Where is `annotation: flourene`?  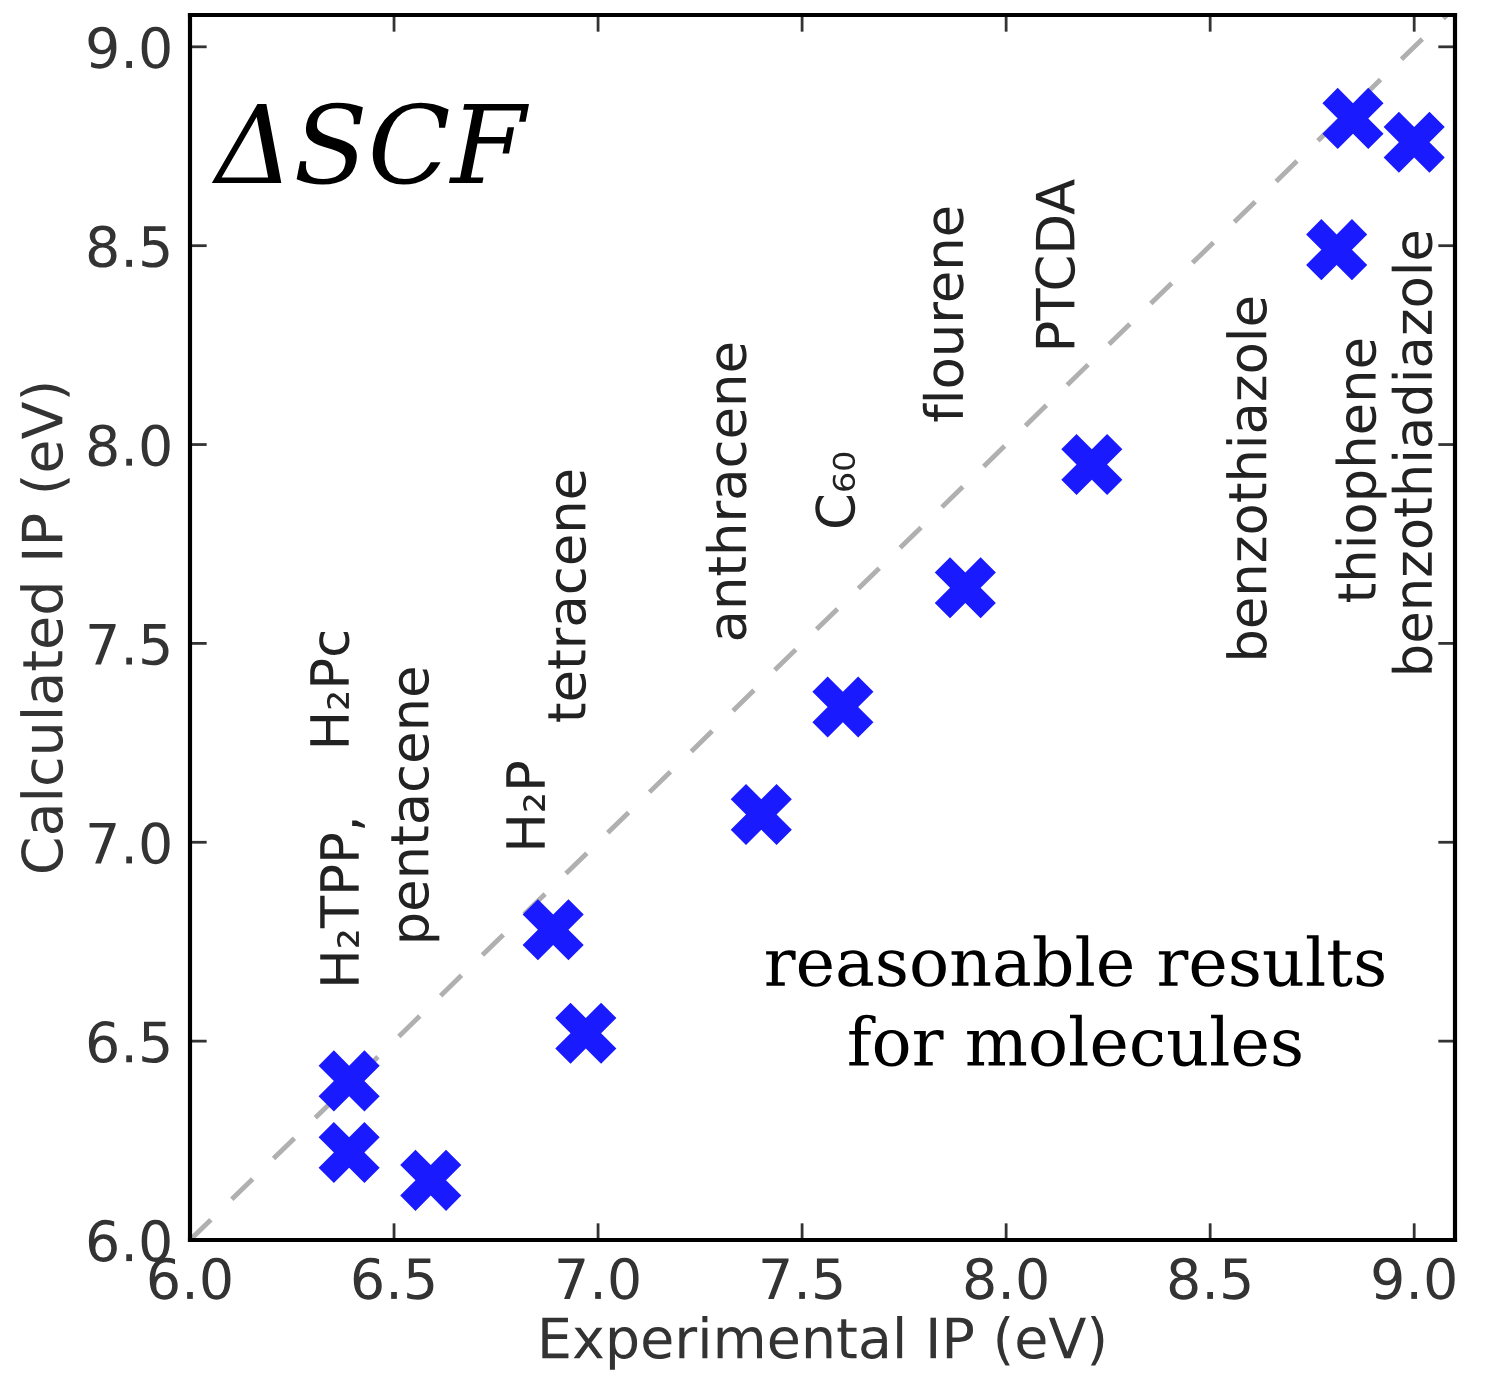
annotation: flourene is located at coordinates (943, 314).